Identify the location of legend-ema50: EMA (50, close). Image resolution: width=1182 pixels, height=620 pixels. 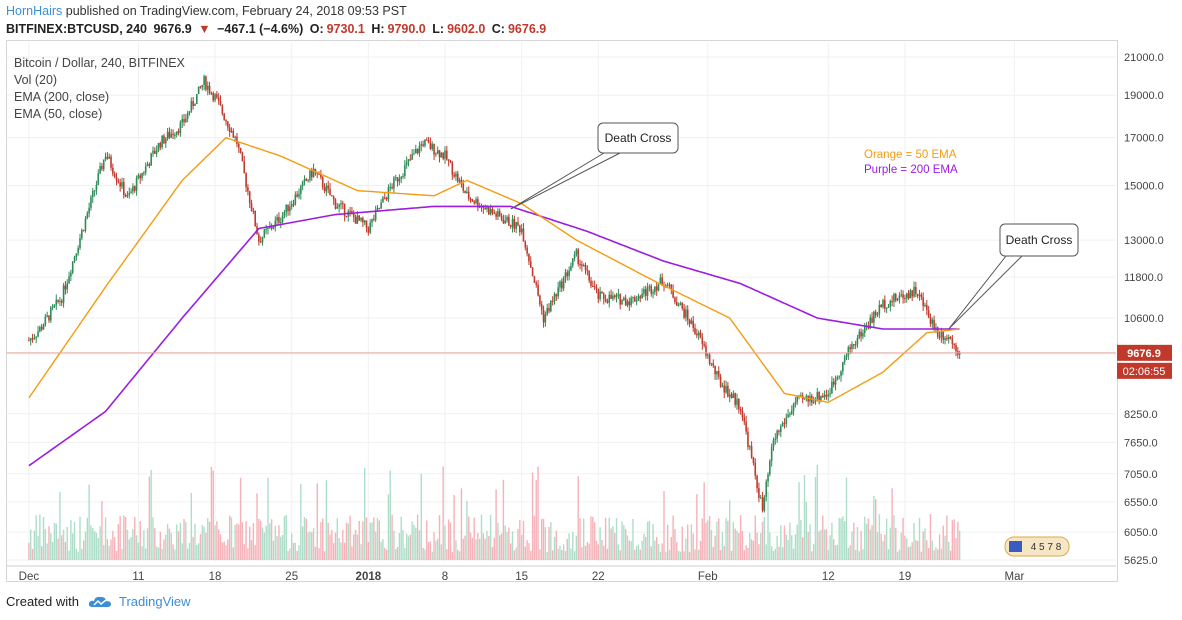
(58, 114).